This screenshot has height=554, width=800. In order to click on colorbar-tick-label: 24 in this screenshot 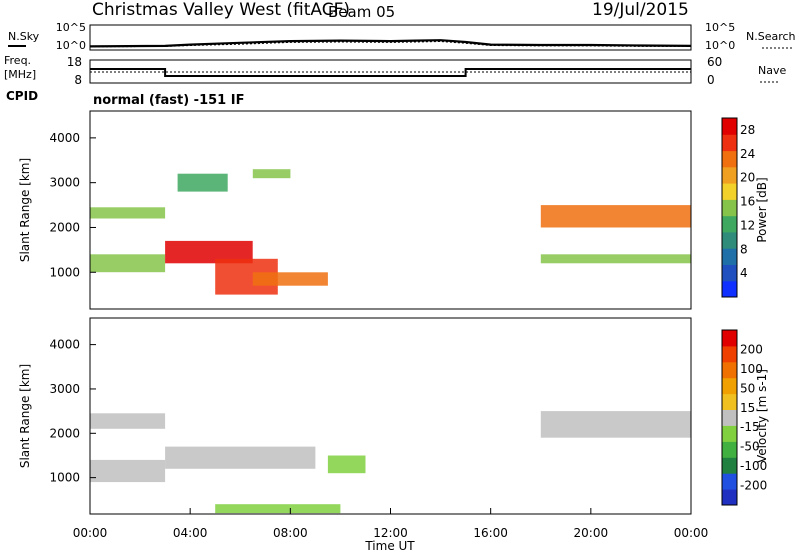, I will do `click(747, 154)`.